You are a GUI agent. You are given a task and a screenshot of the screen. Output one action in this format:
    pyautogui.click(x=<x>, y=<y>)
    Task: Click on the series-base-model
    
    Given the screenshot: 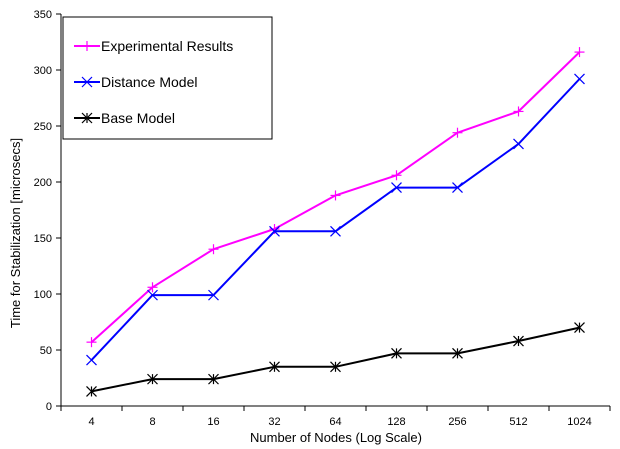 What is the action you would take?
    pyautogui.click(x=335, y=359)
    